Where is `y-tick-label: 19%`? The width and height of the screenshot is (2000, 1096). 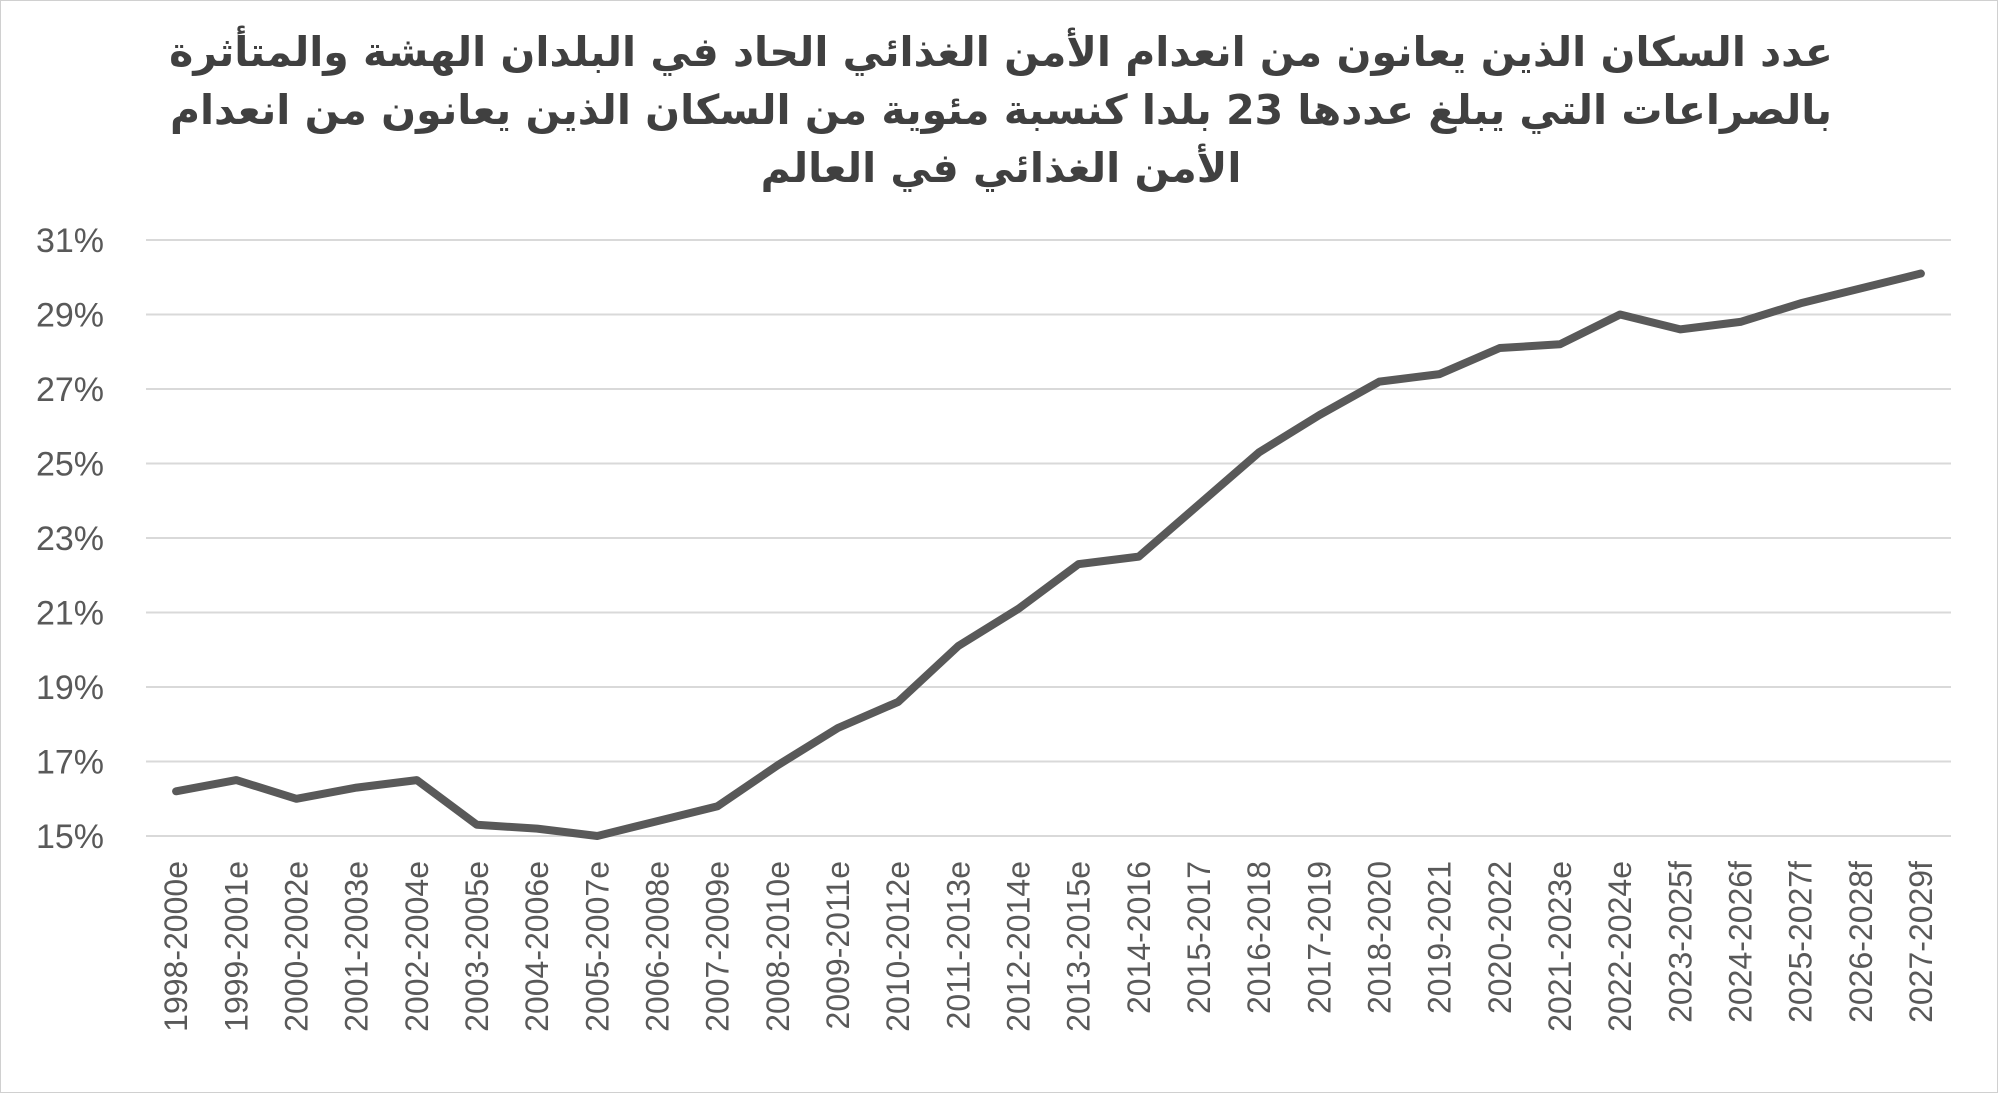 y-tick-label: 19% is located at coordinates (70, 688).